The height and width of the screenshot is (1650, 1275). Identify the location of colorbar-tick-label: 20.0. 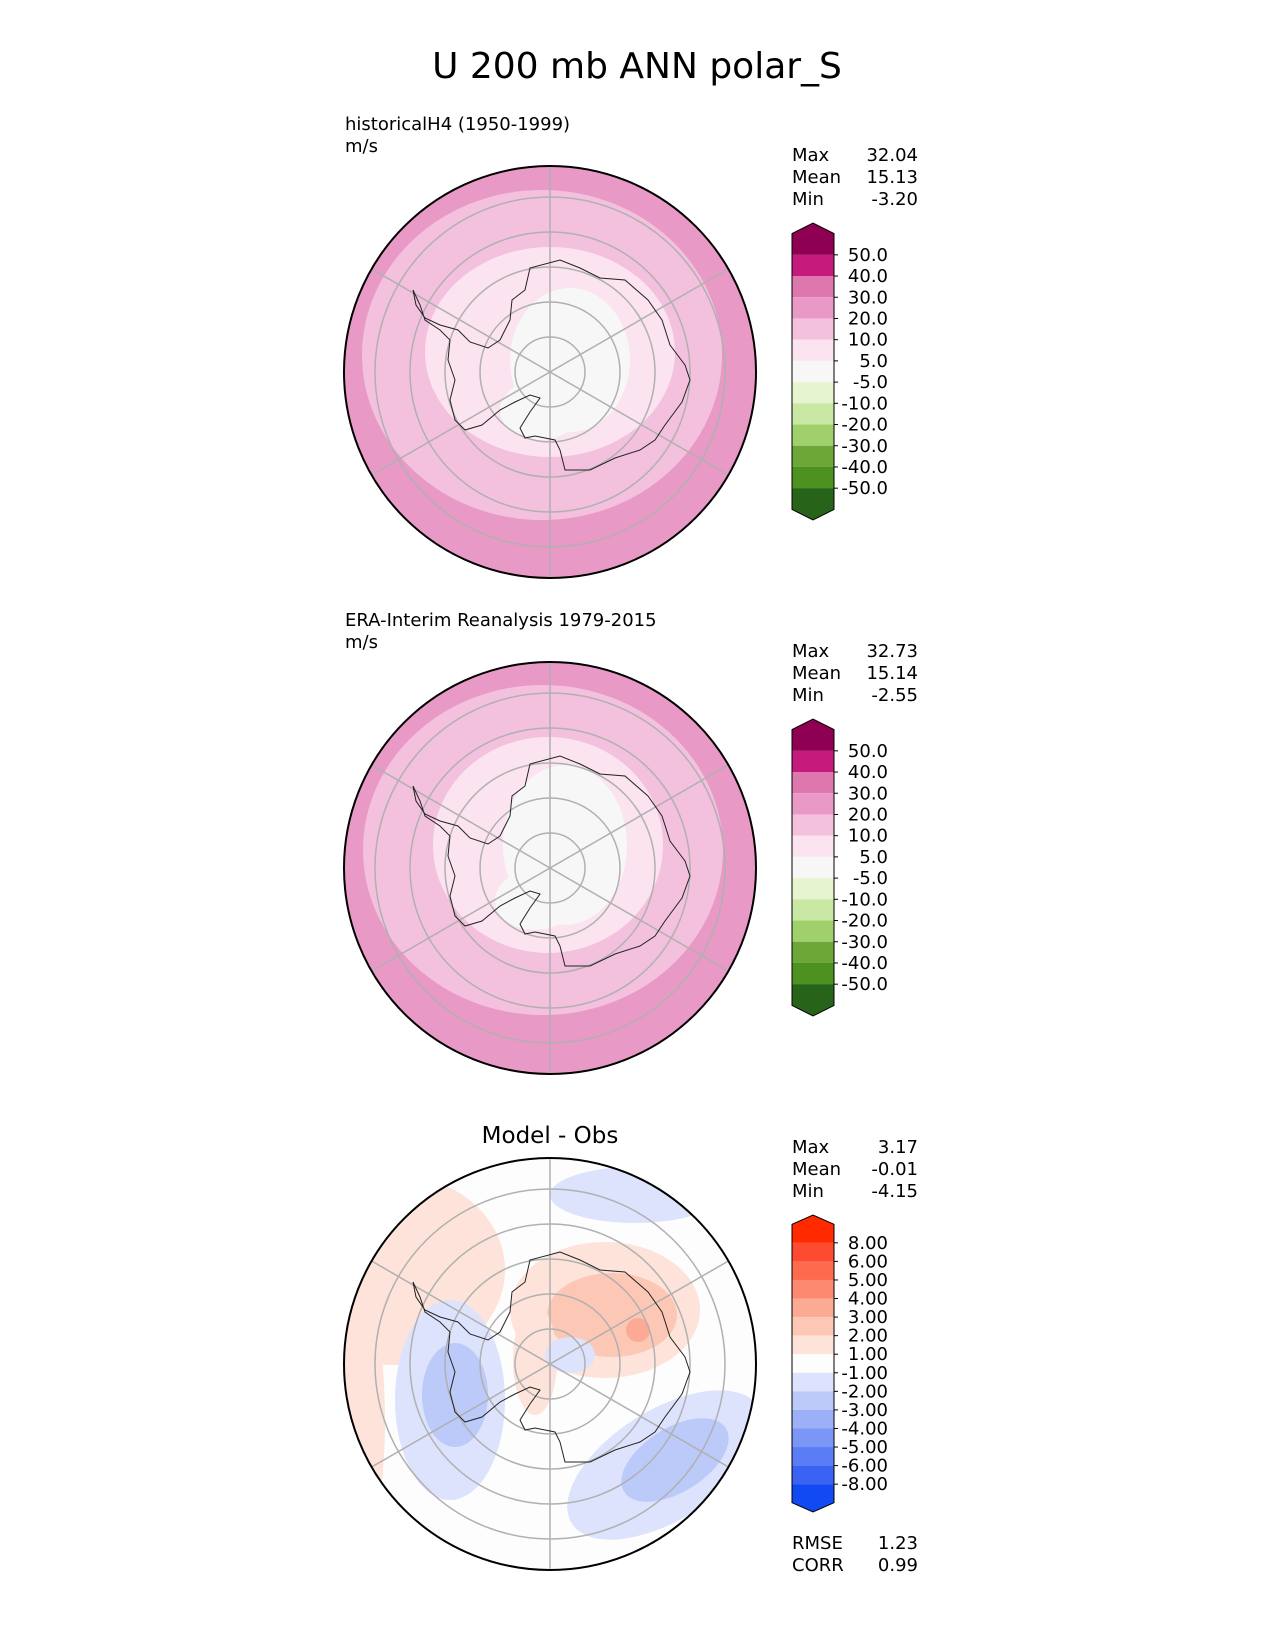
(868, 318).